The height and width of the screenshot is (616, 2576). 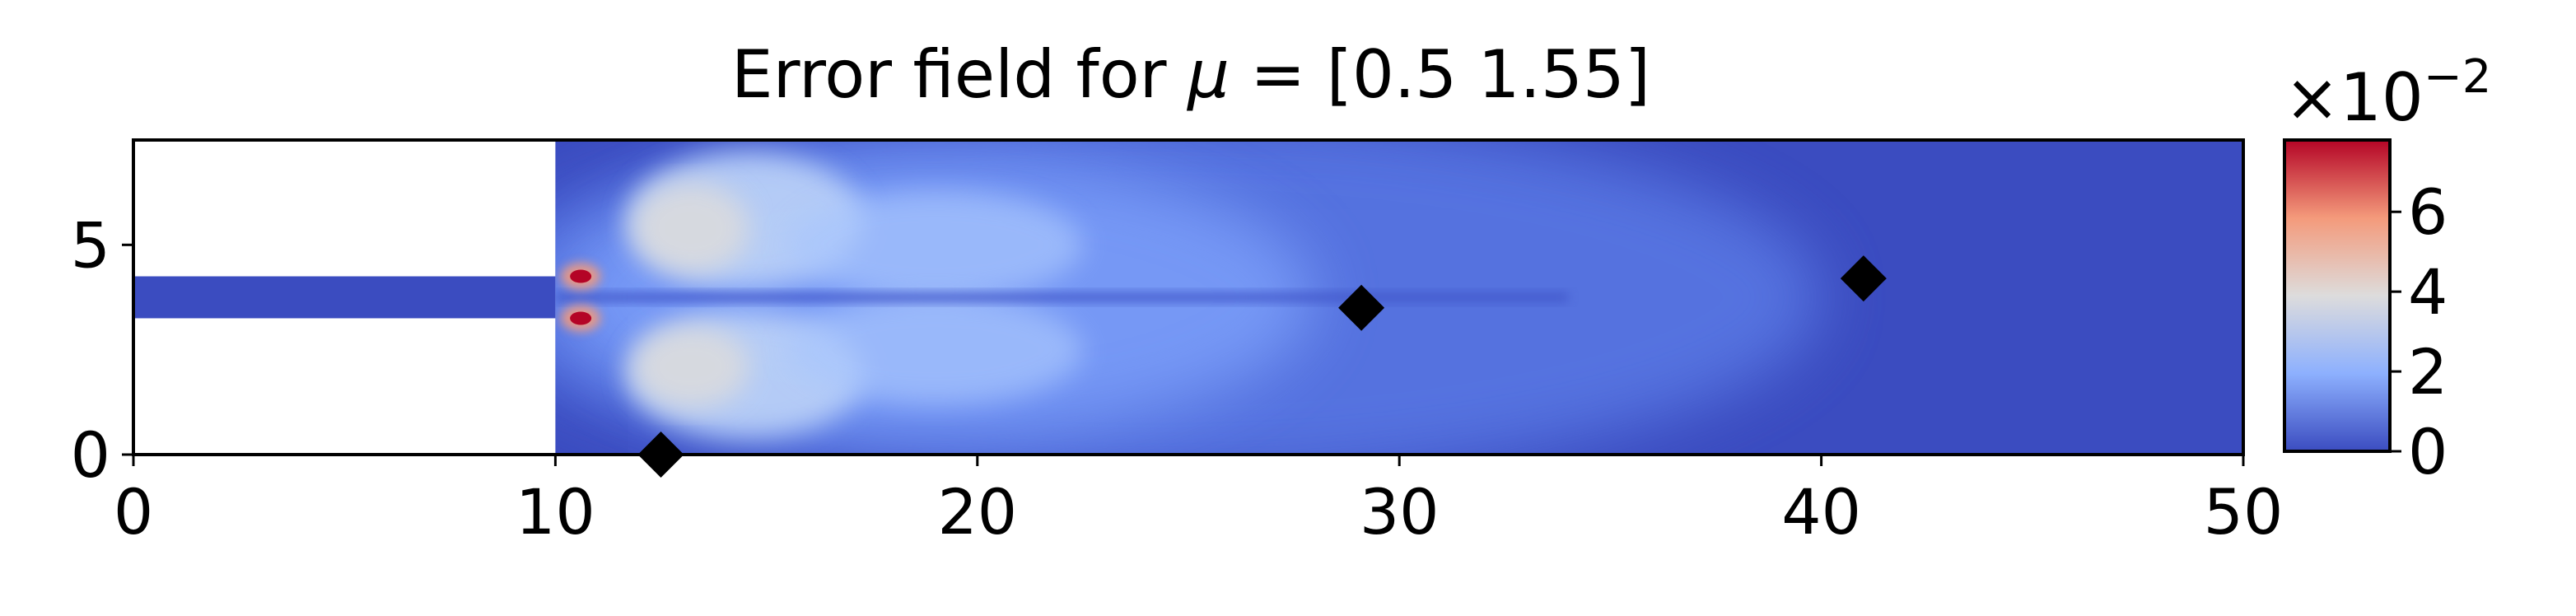 What do you see at coordinates (90, 245) in the screenshot?
I see `y-tick-label-5: 5` at bounding box center [90, 245].